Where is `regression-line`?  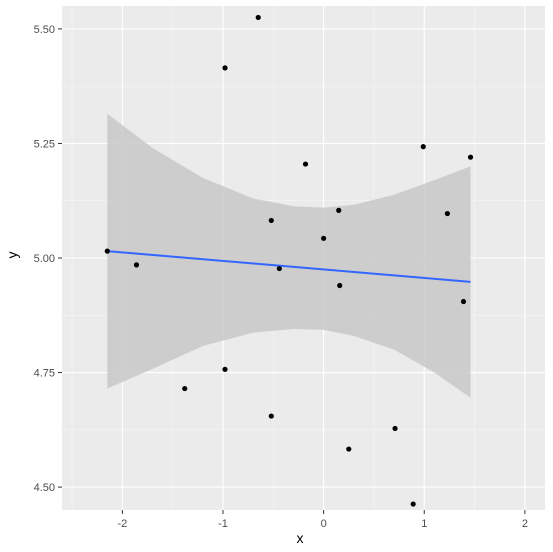
regression-line is located at coordinates (289, 266).